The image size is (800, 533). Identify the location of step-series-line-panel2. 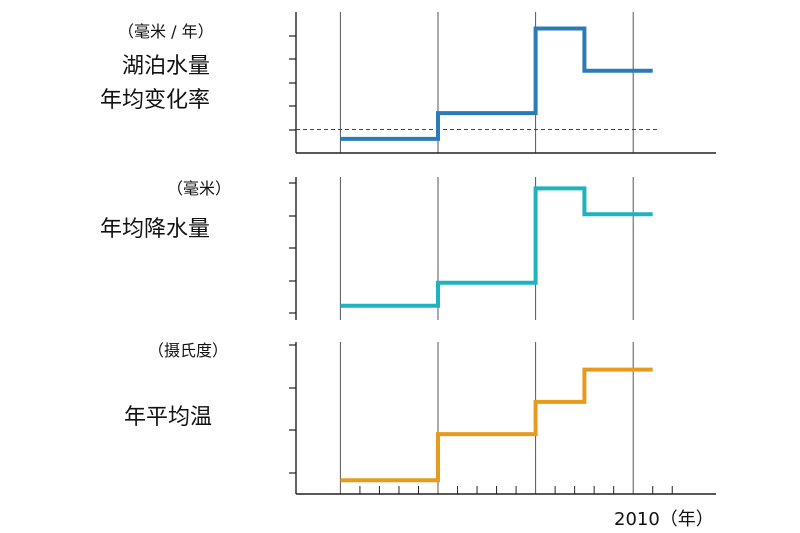
(496, 247).